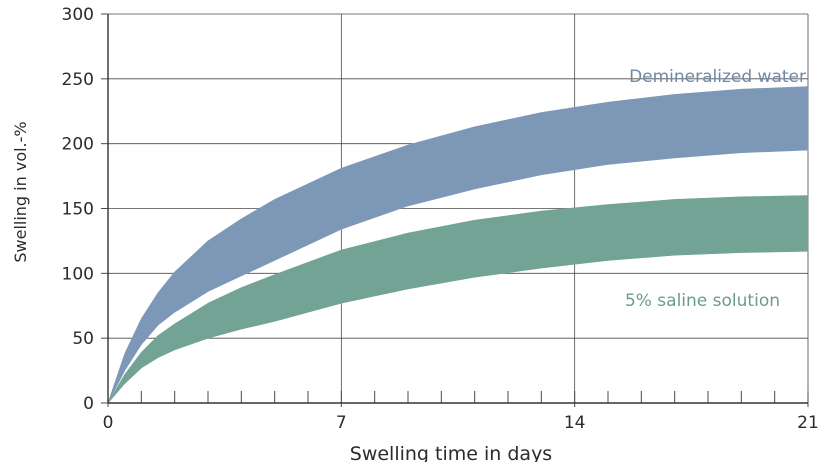  I want to click on y-tick-label: 200, so click(78, 145).